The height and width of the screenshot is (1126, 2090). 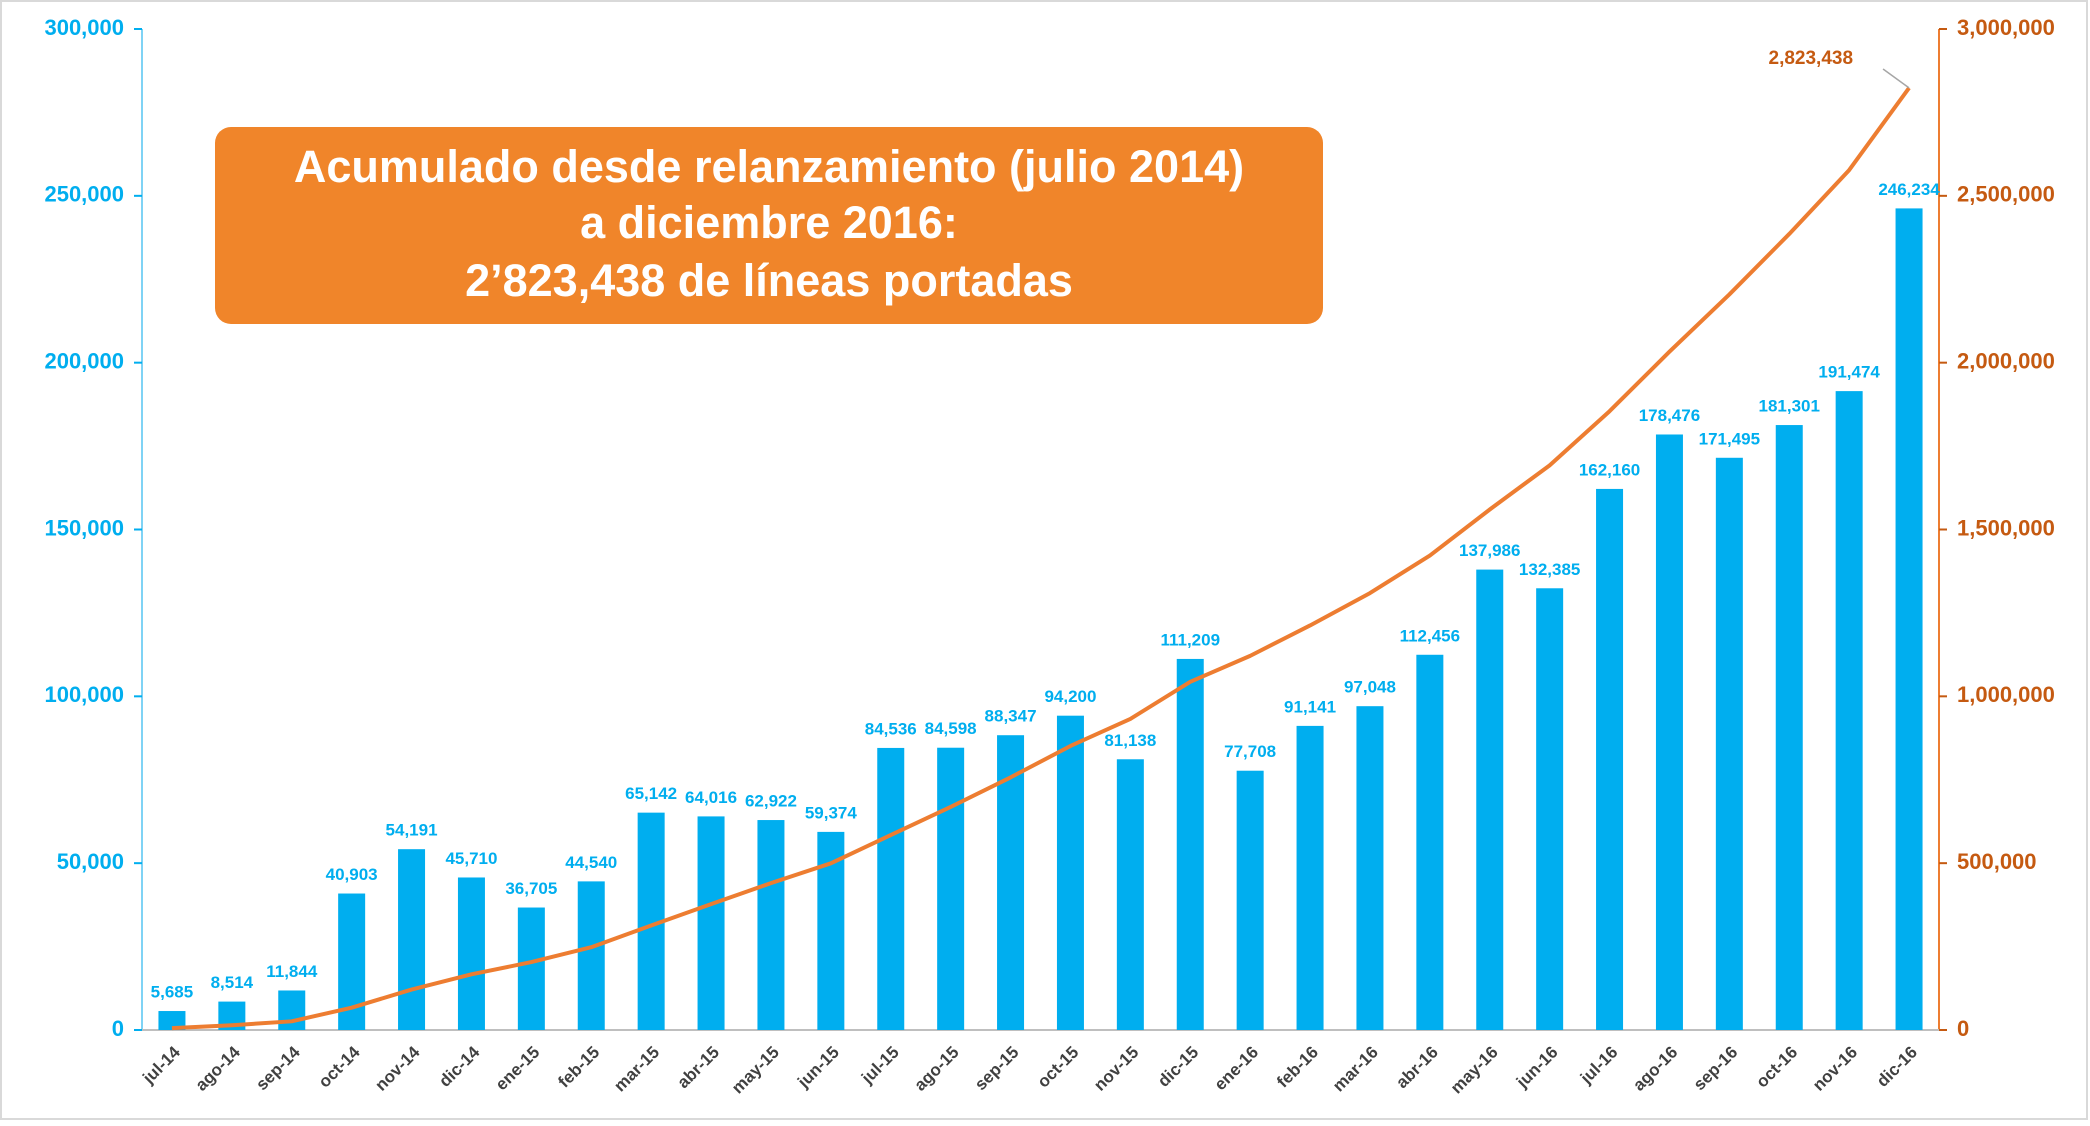 I want to click on bar-value-label: 178,476, so click(x=1669, y=415).